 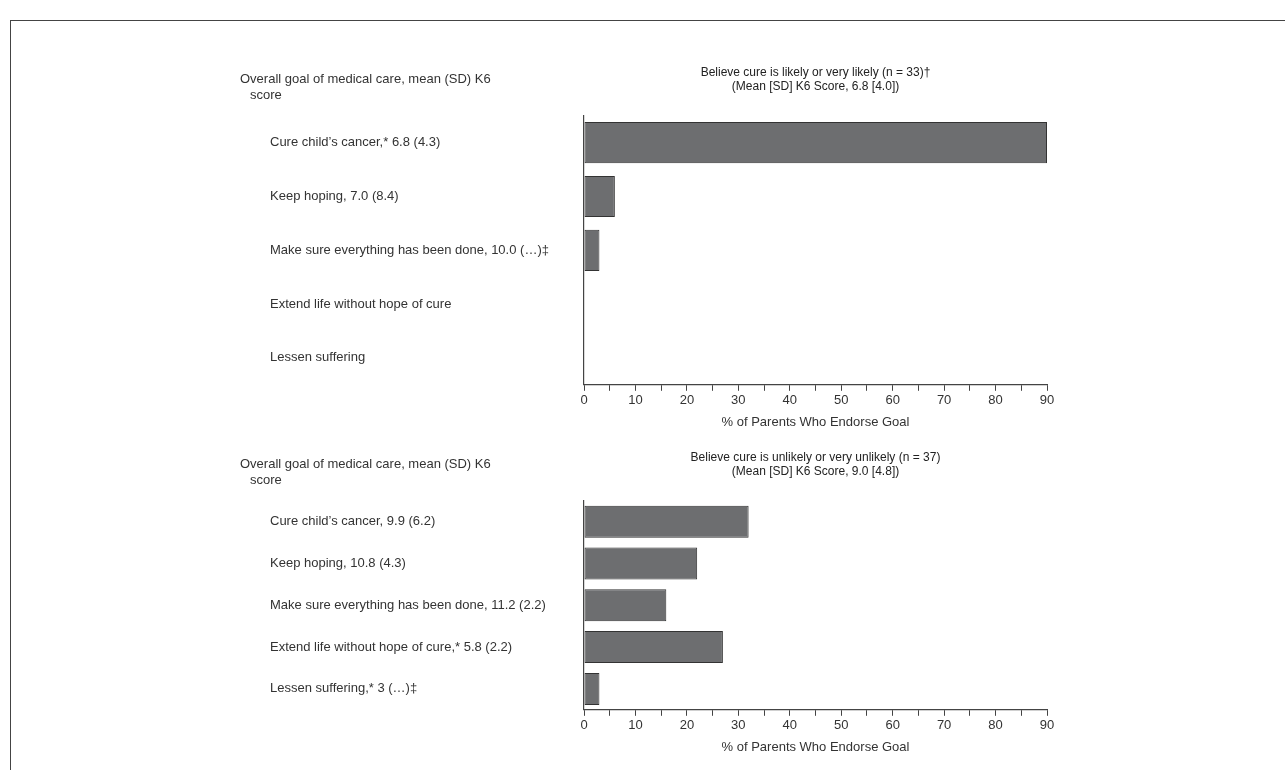 What do you see at coordinates (408, 604) in the screenshot?
I see `y-tick-label: Make sure everything has been done, 11.2 (2.2)` at bounding box center [408, 604].